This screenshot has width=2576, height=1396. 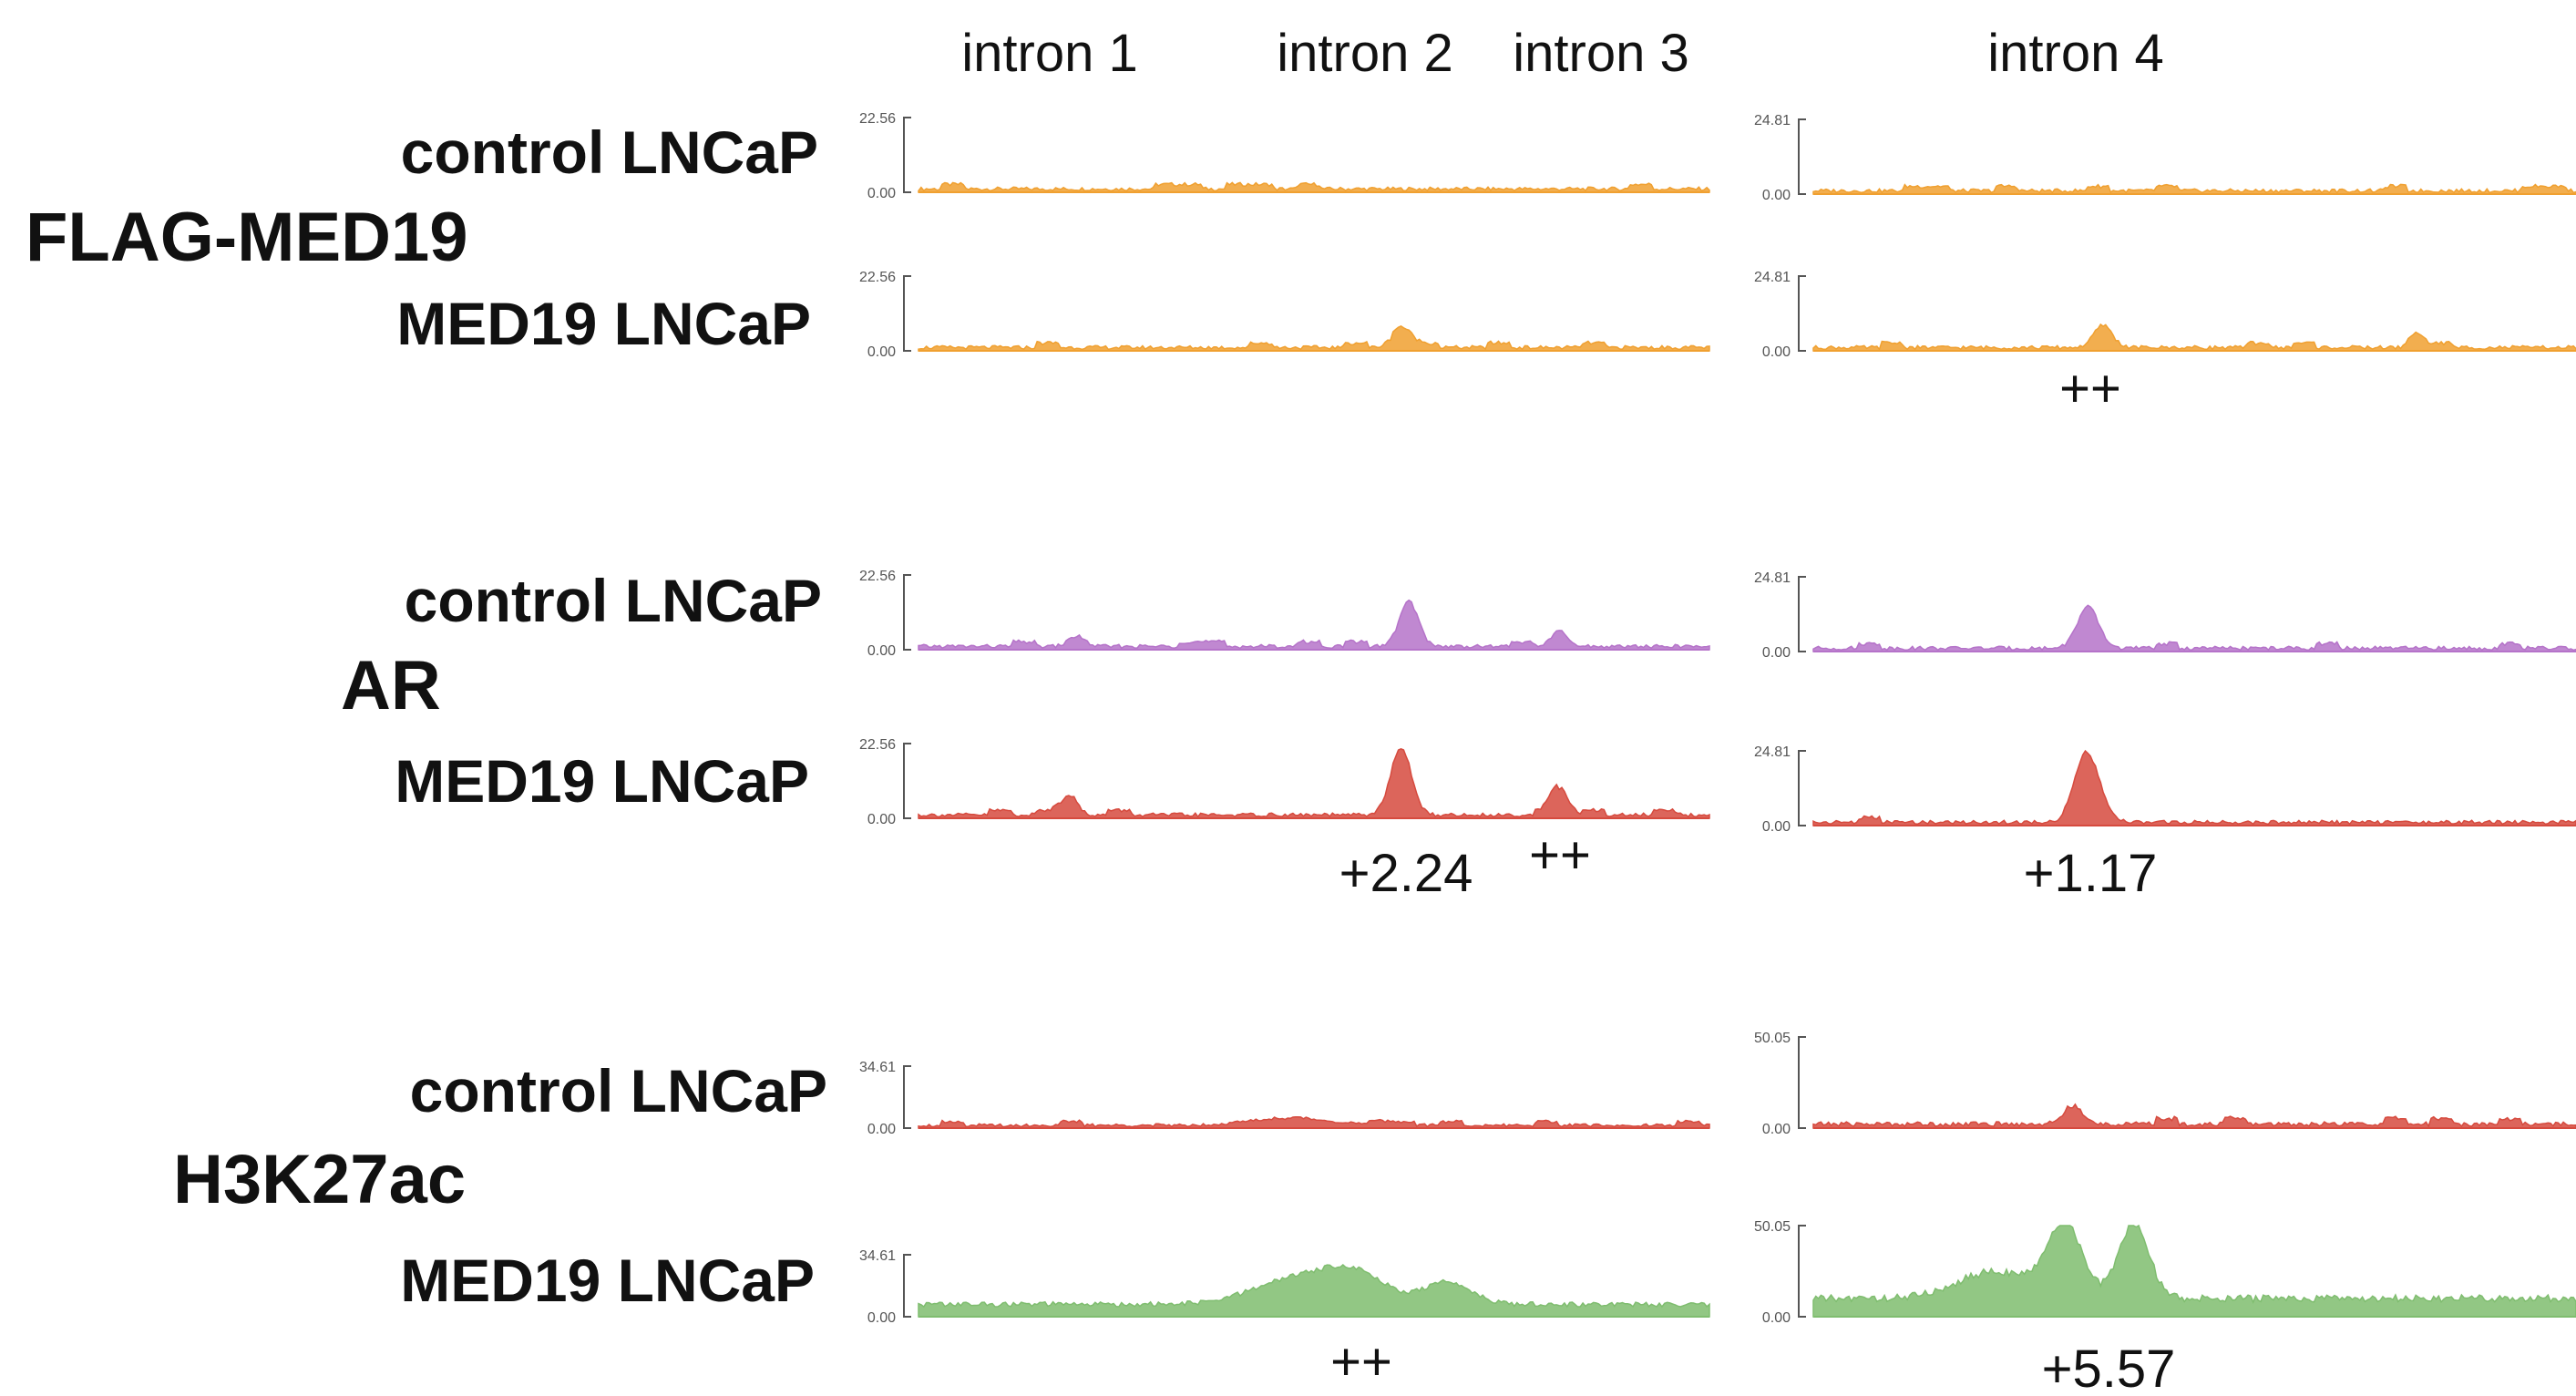 I want to click on intron-1-header: intron 1, so click(x=1049, y=53).